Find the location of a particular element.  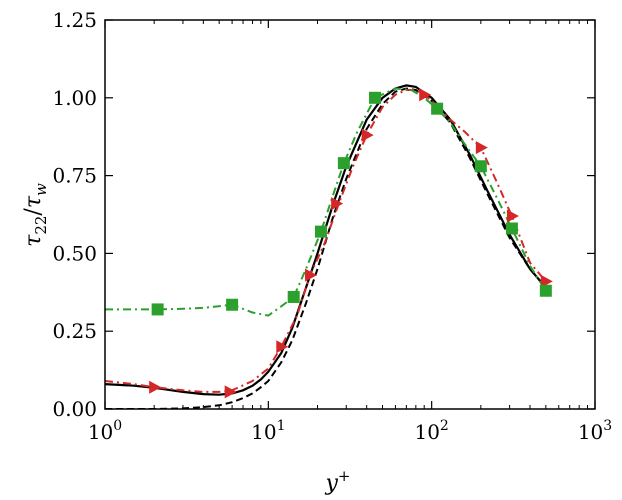

y-tick-label: 0.25 is located at coordinates (74, 331).